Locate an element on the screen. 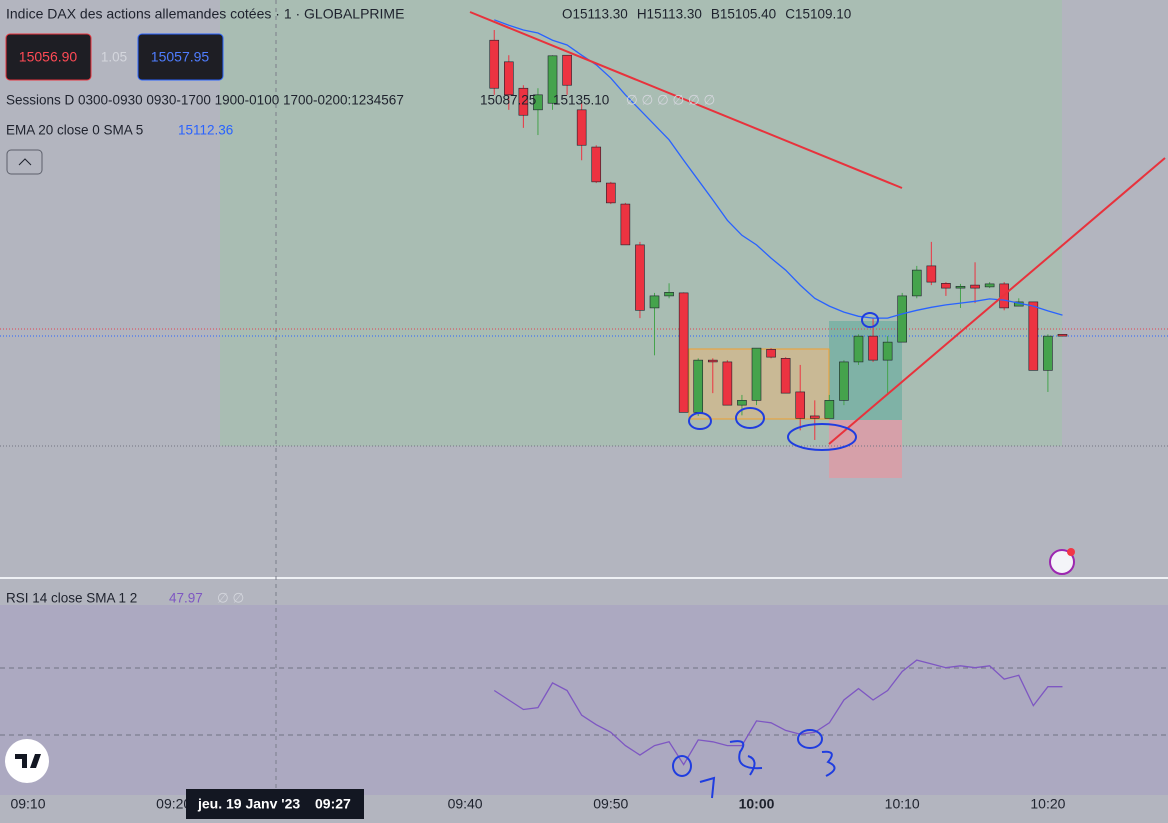 This screenshot has width=1168, height=823. hand-drawing is located at coordinates (775, 555).